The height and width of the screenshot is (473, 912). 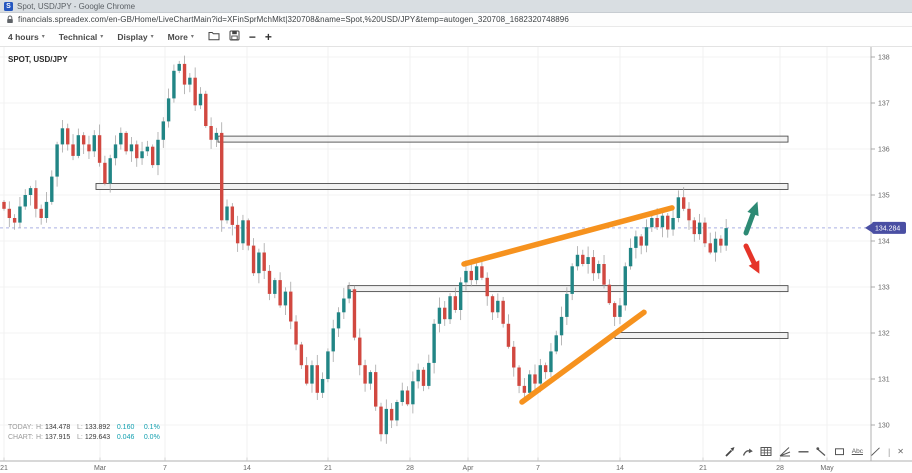 I want to click on plus-icon: +, so click(x=268, y=36).